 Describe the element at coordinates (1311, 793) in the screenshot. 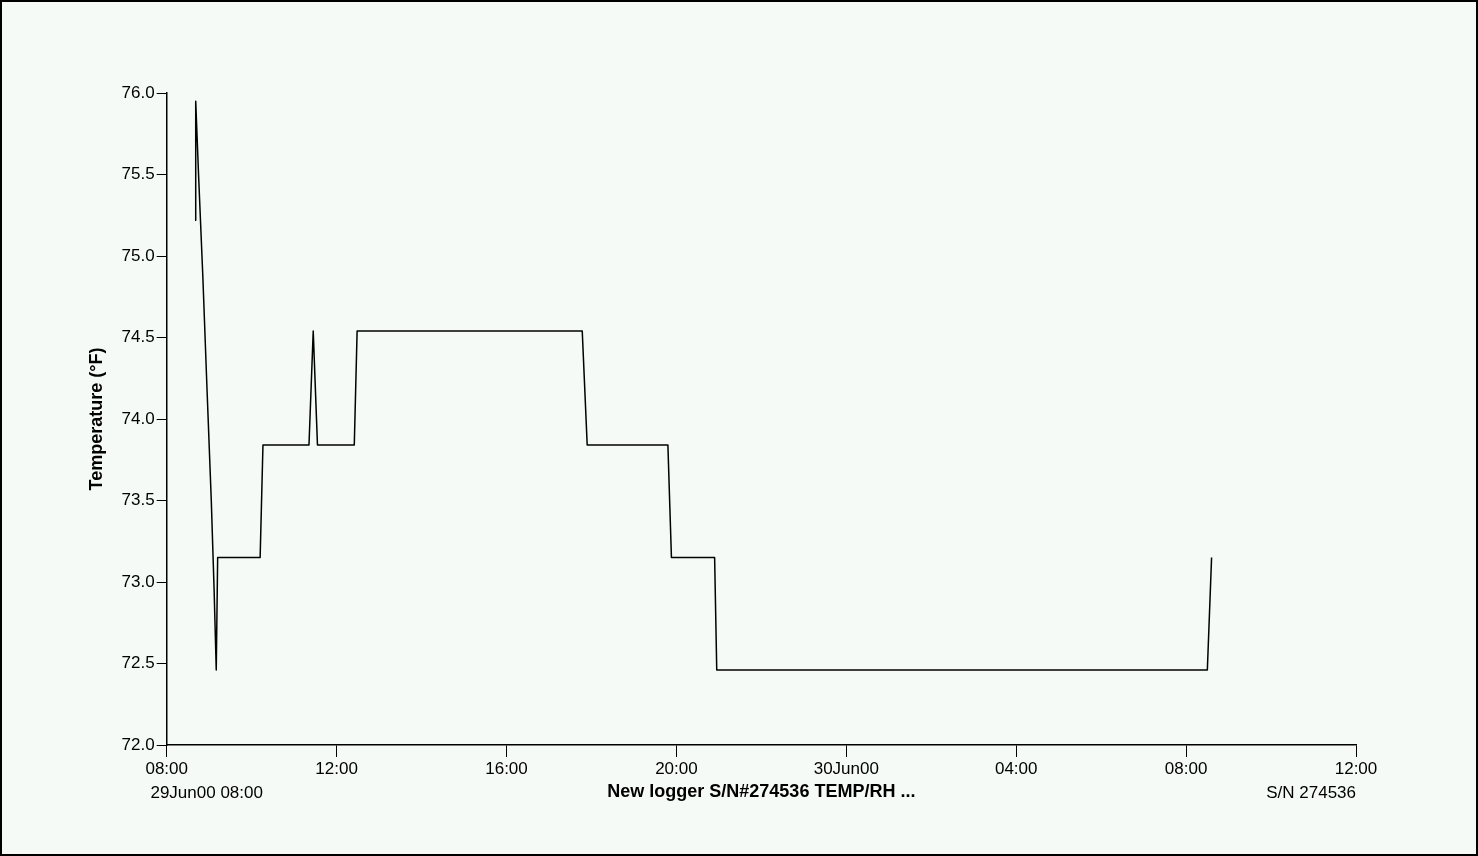

I see `text: S/N 274536` at that location.